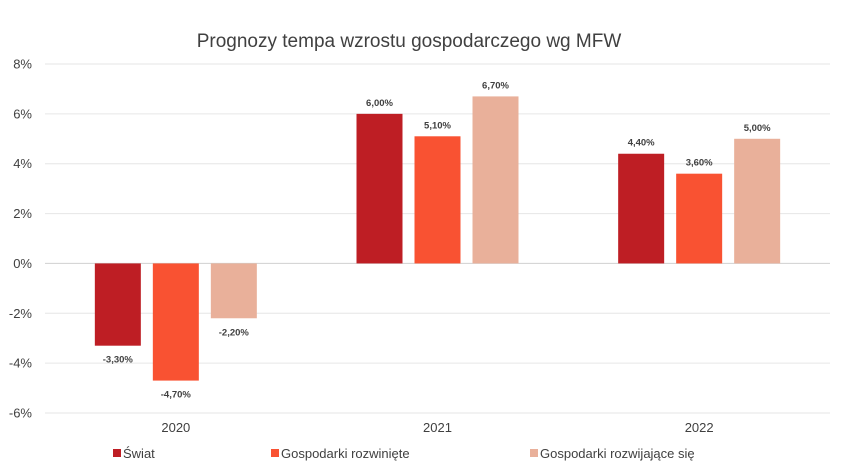 This screenshot has width=846, height=472. What do you see at coordinates (495, 85) in the screenshot?
I see `data-label: 6,70%` at bounding box center [495, 85].